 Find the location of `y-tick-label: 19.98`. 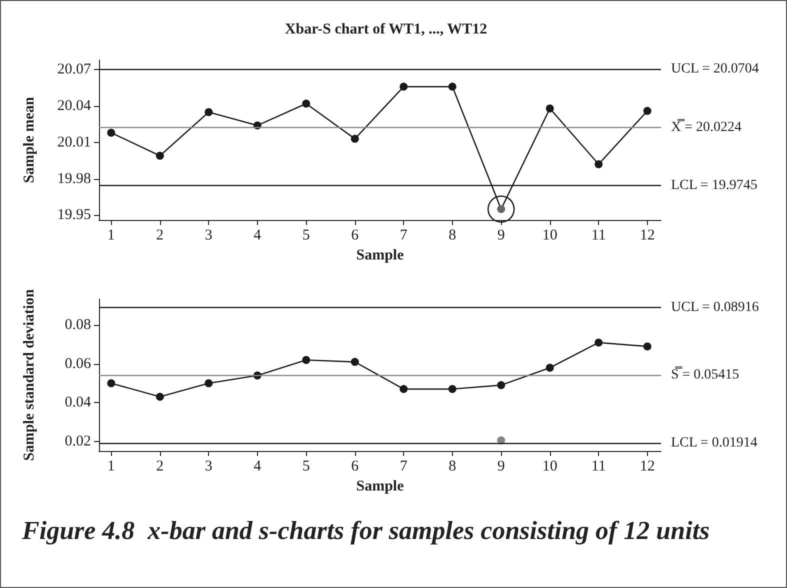

y-tick-label: 19.98 is located at coordinates (74, 178).